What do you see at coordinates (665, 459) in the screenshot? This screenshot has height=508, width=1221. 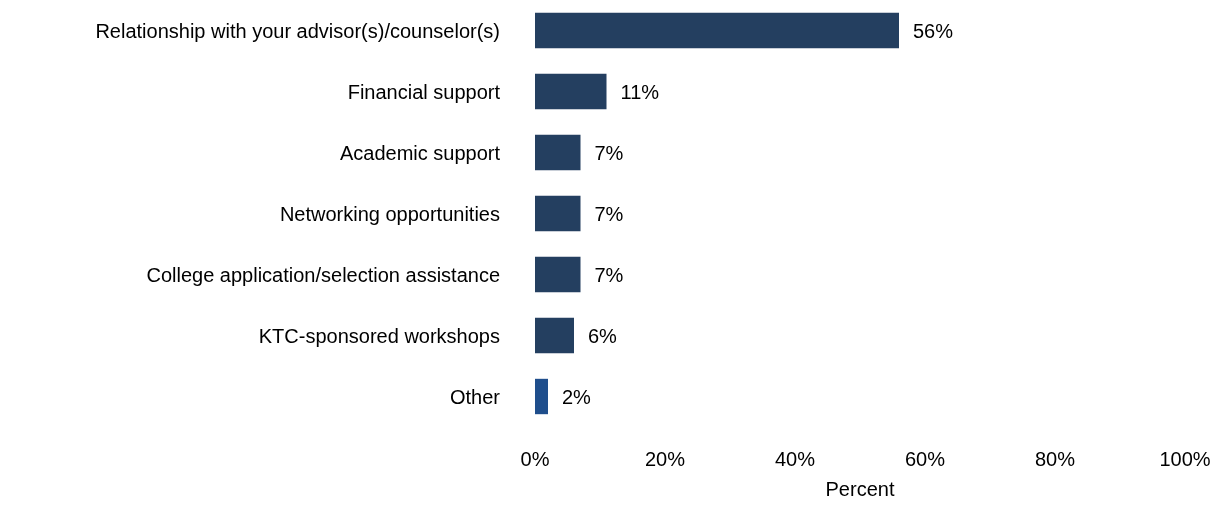 I see `x-tick-label: 20%` at bounding box center [665, 459].